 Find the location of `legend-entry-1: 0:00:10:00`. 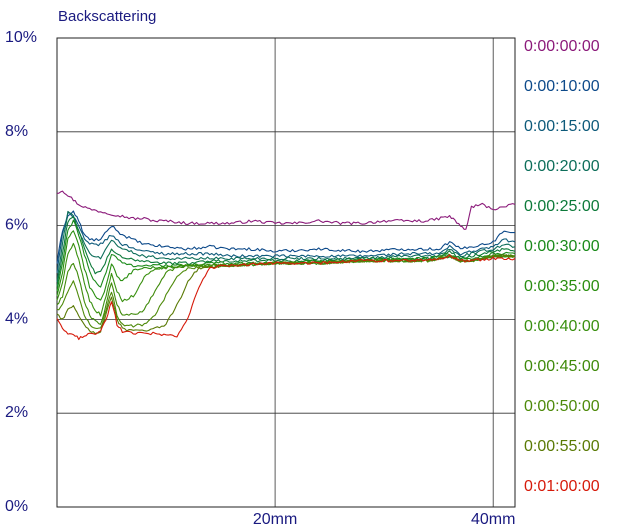

legend-entry-1: 0:00:10:00 is located at coordinates (562, 86).